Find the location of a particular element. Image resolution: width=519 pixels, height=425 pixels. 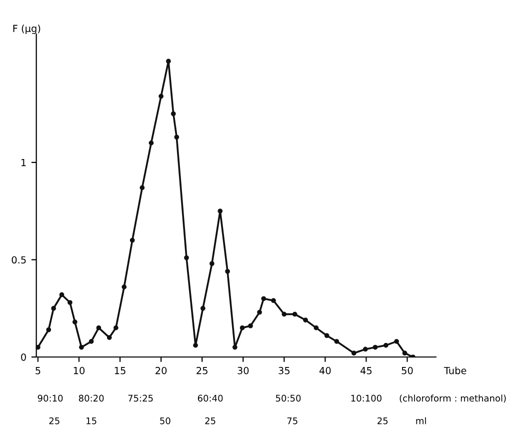

text: 60:40 is located at coordinates (210, 398).